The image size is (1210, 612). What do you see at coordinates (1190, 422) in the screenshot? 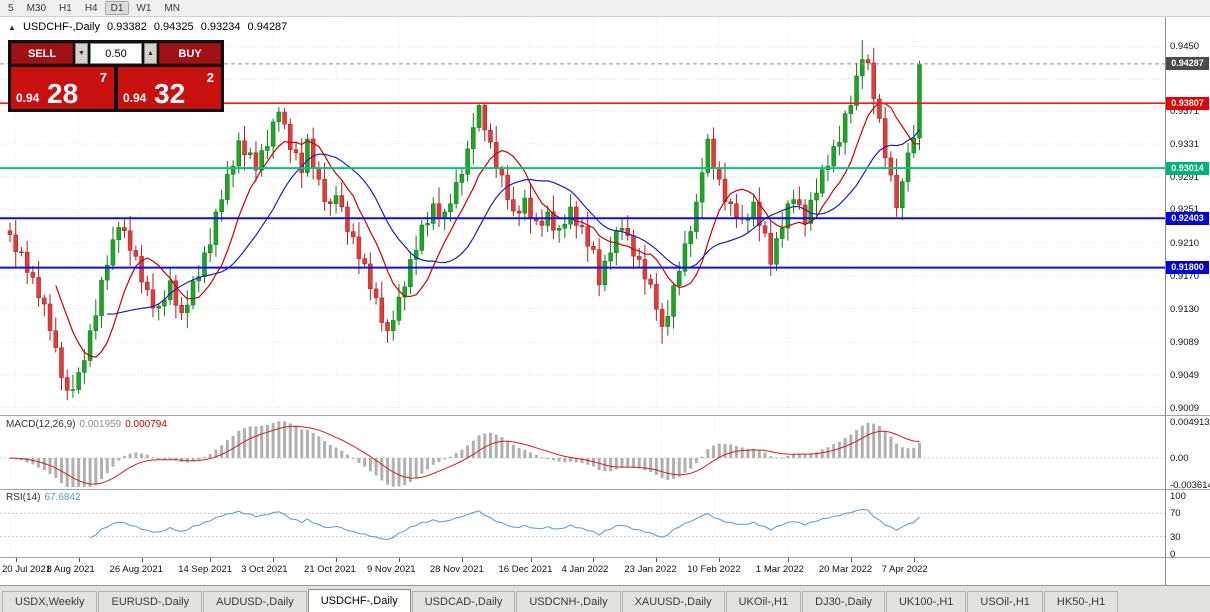
I see `macd-axis-label: 0.004913` at bounding box center [1190, 422].